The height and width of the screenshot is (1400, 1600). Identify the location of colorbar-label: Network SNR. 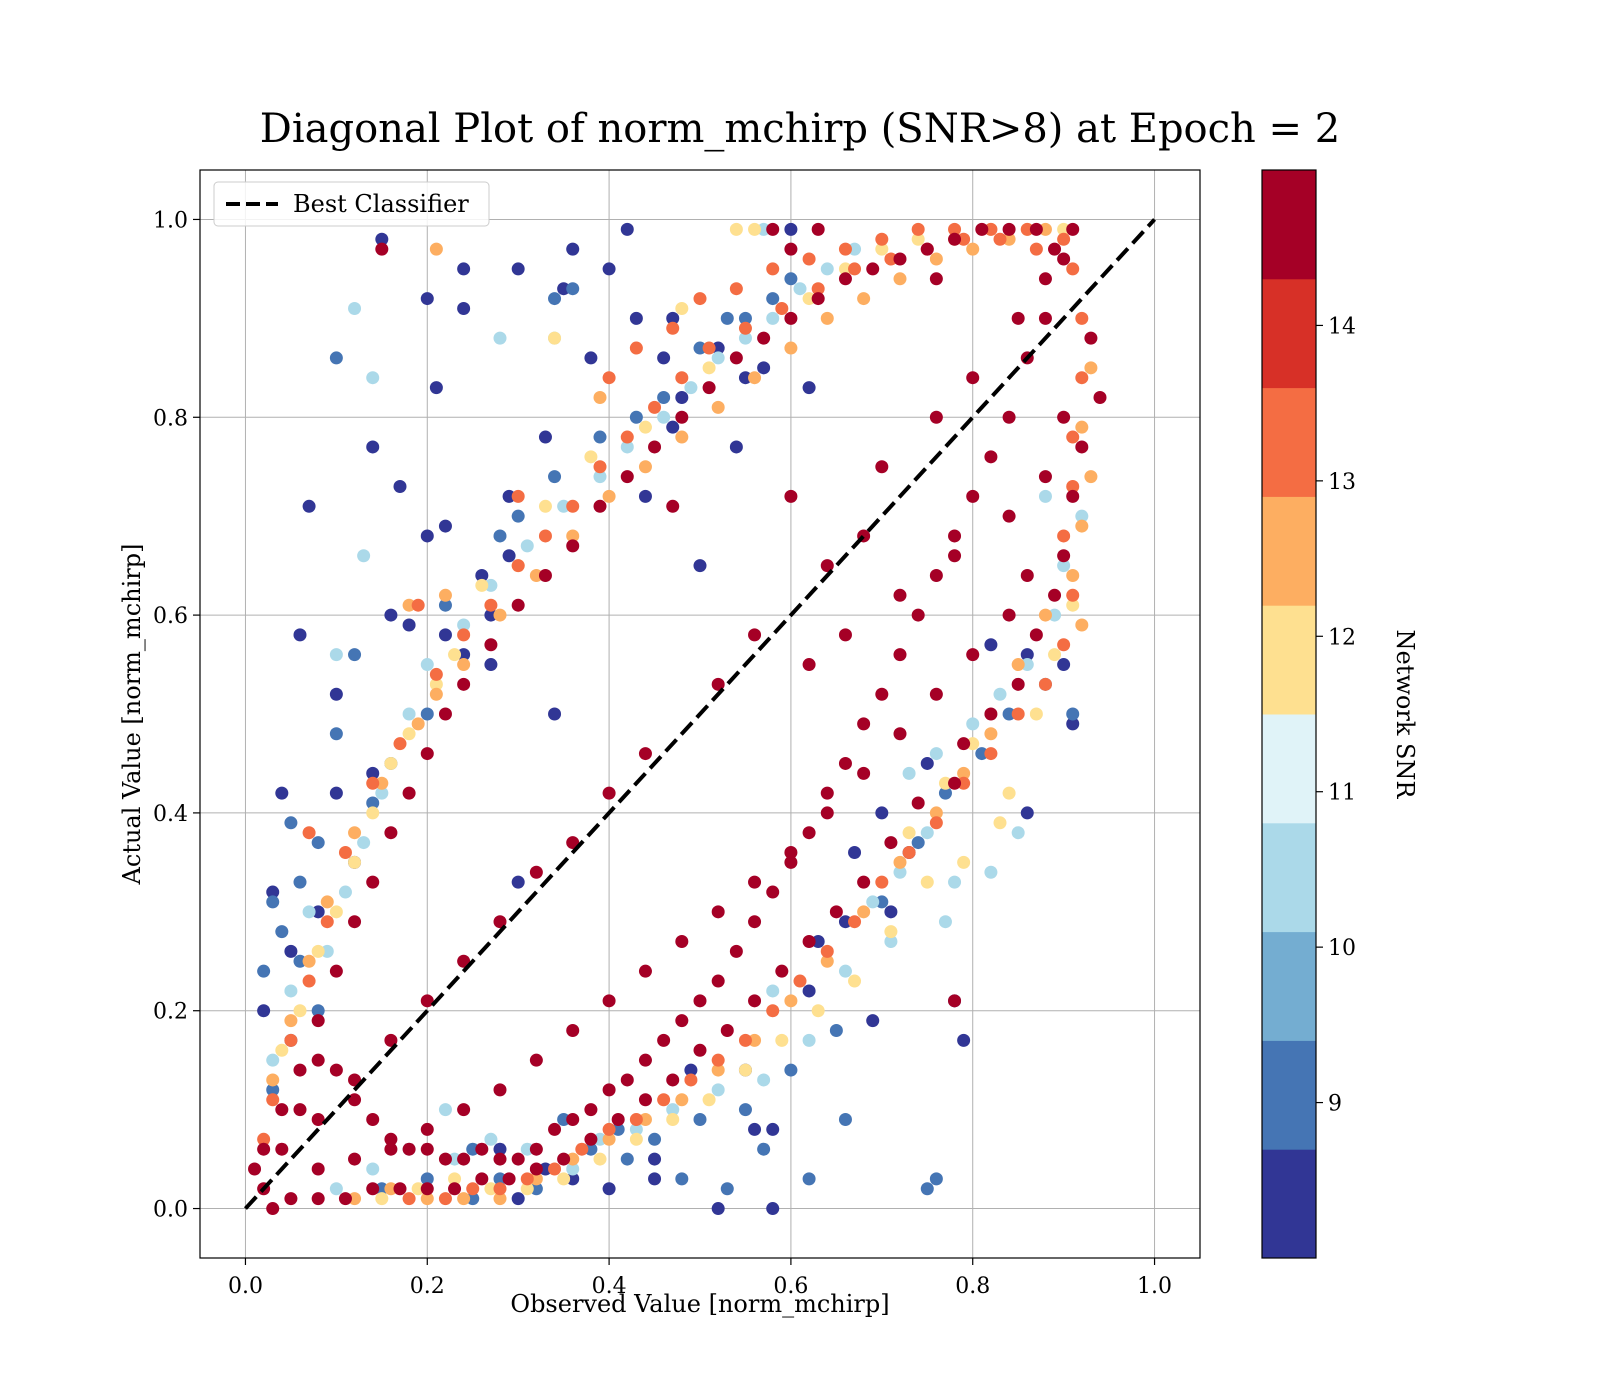
(1405, 715).